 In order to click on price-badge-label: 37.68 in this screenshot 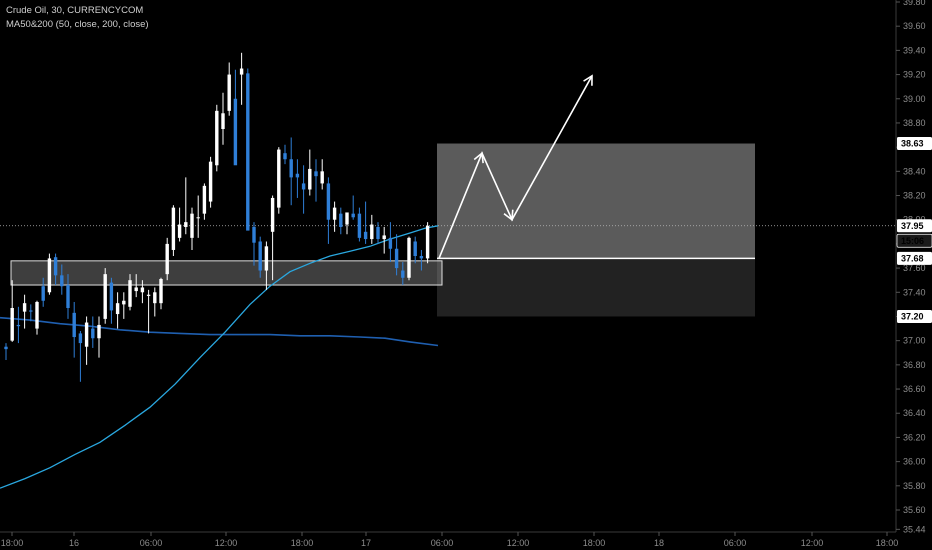, I will do `click(912, 258)`.